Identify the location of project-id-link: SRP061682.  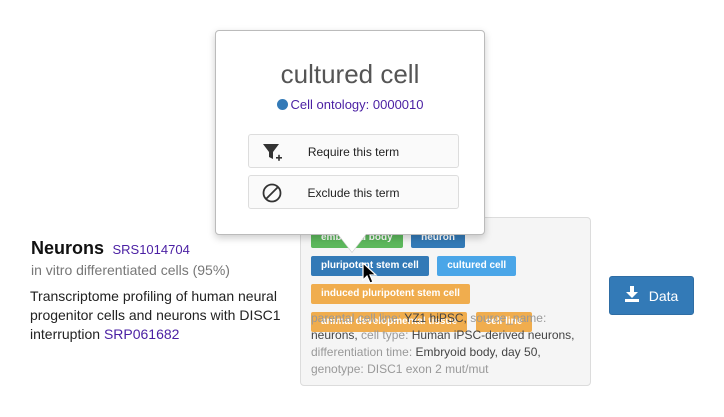
(141, 334).